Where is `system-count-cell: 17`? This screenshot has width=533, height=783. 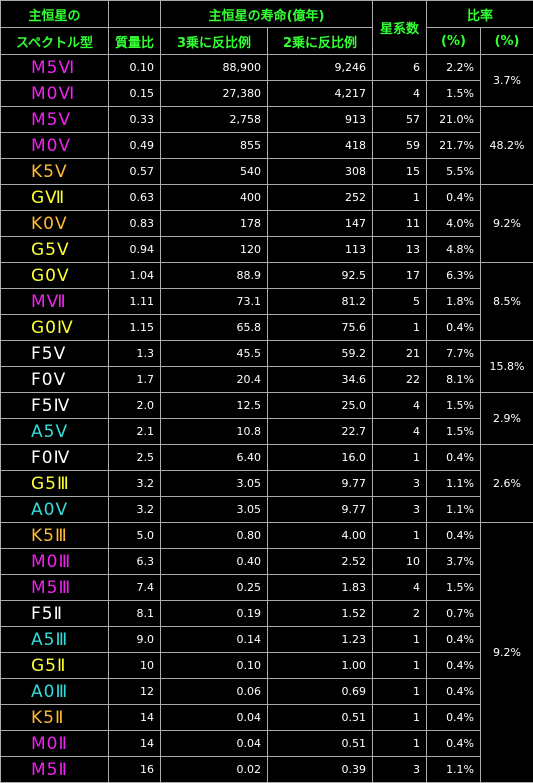
system-count-cell: 17 is located at coordinates (400, 275).